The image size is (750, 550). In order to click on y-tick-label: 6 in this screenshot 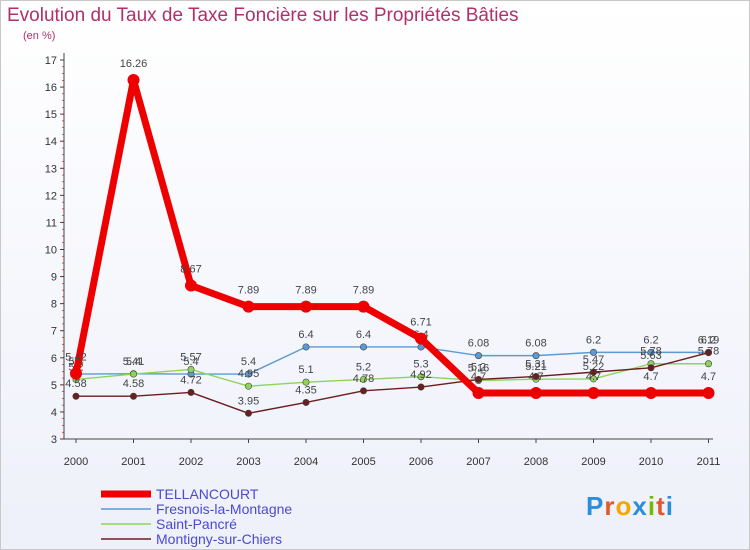, I will do `click(54, 359)`.